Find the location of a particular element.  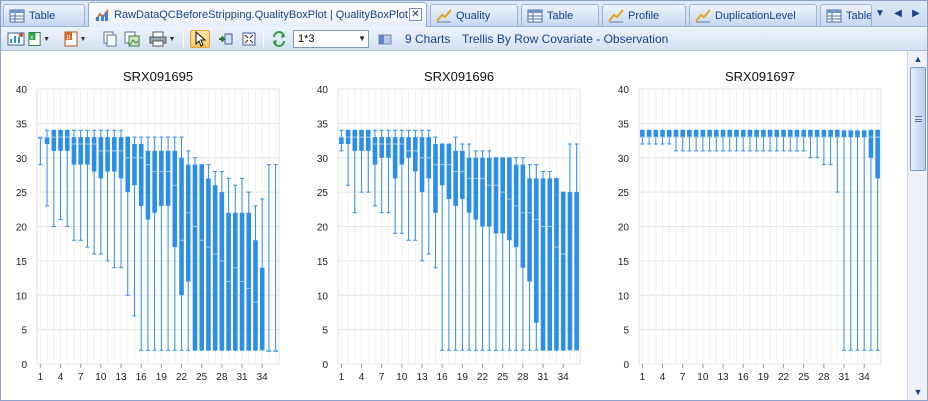

select-pointer-button is located at coordinates (200, 39).